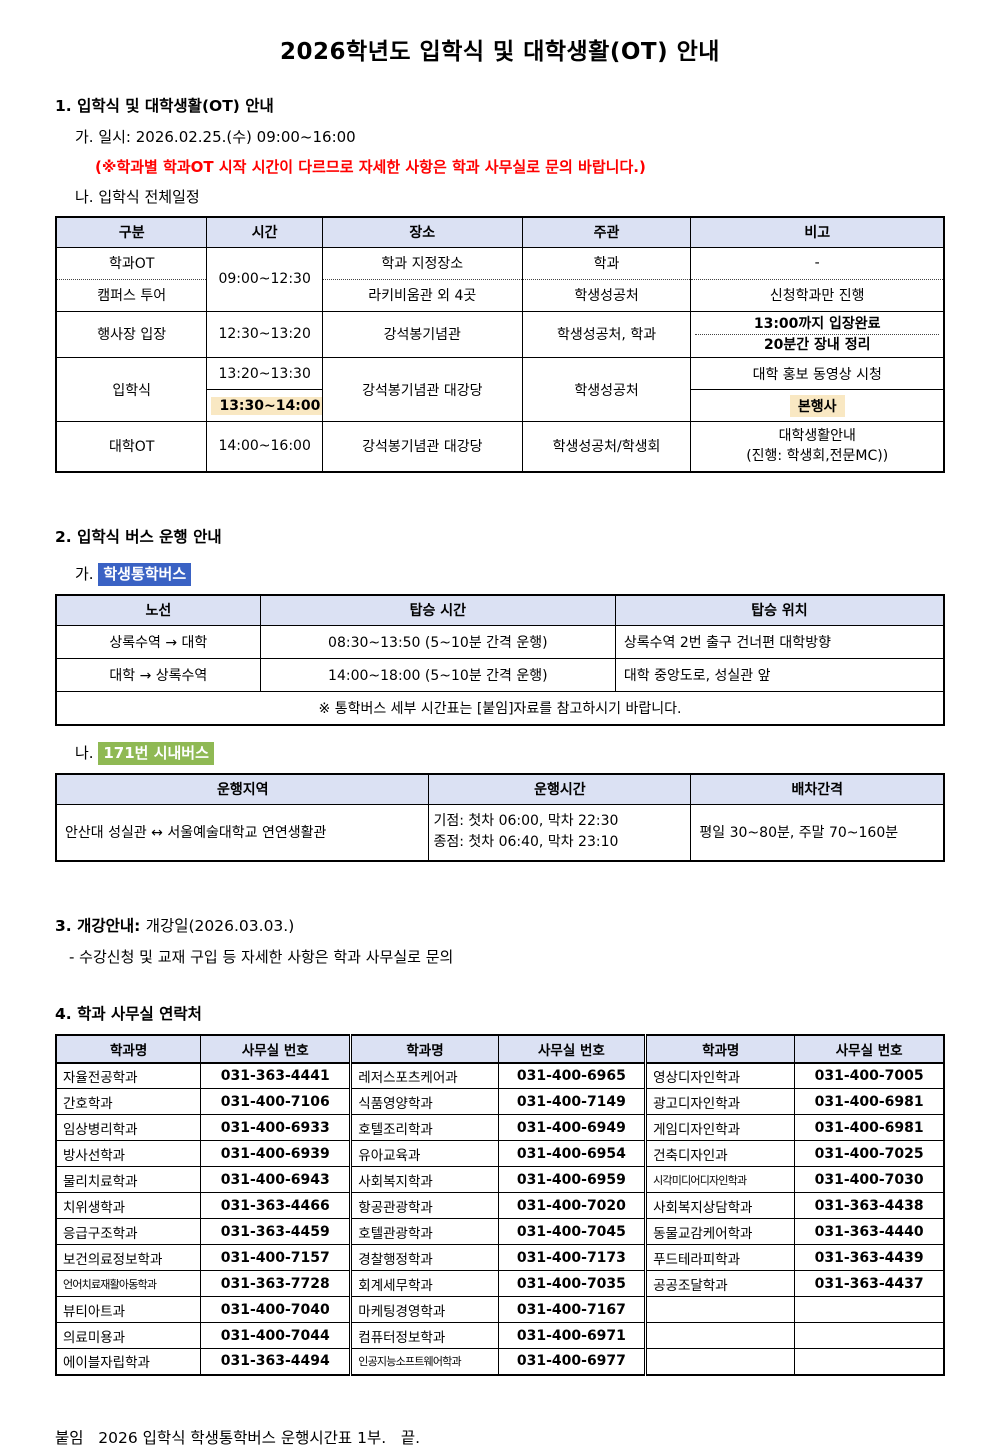 Image resolution: width=992 pixels, height=1448 pixels. I want to click on dept-phone-cell: 031-400-7035, so click(572, 1284).